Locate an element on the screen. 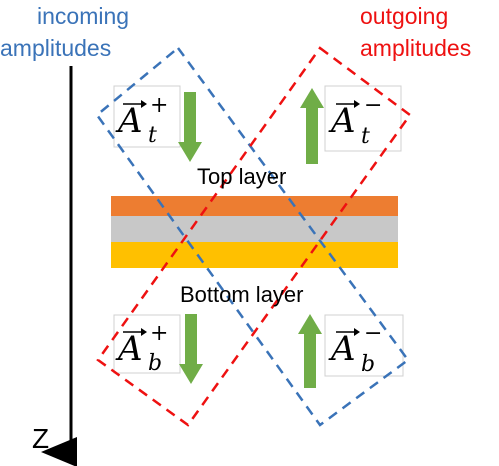 Image resolution: width=499 pixels, height=466 pixels. symbol-box-bottom-outgoing is located at coordinates (364, 345).